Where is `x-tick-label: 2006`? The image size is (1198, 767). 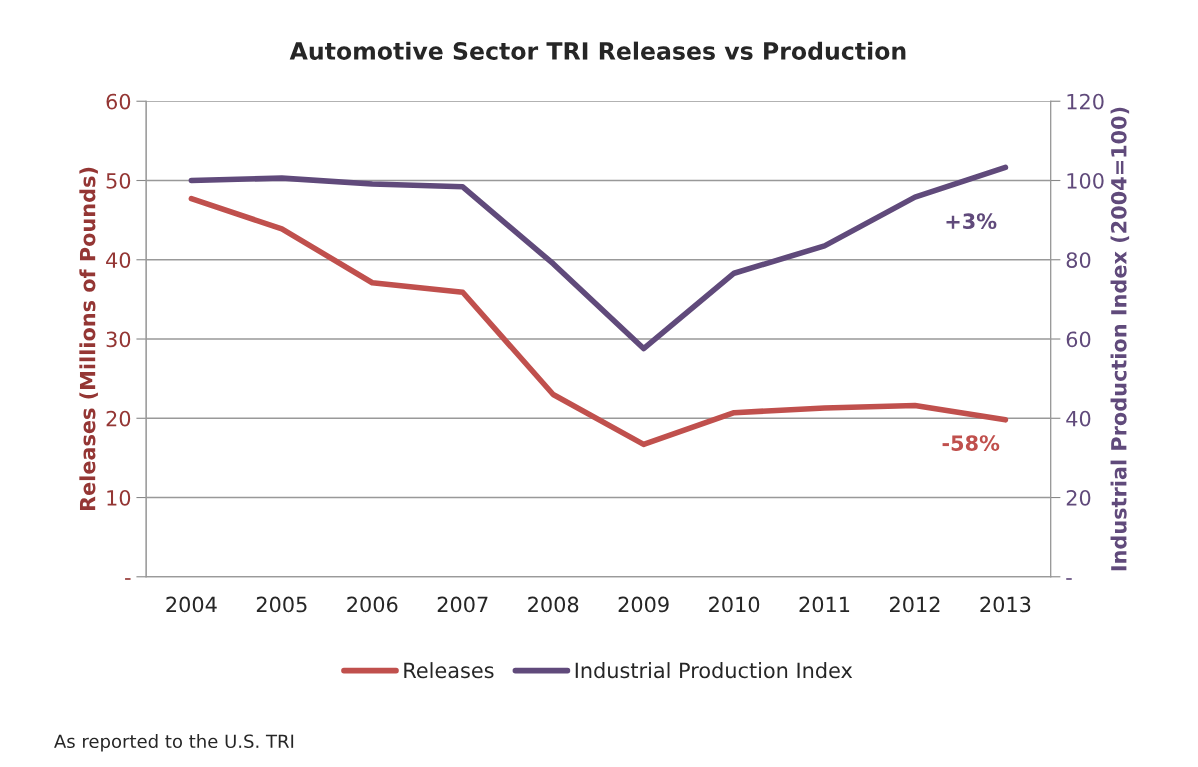 x-tick-label: 2006 is located at coordinates (372, 604).